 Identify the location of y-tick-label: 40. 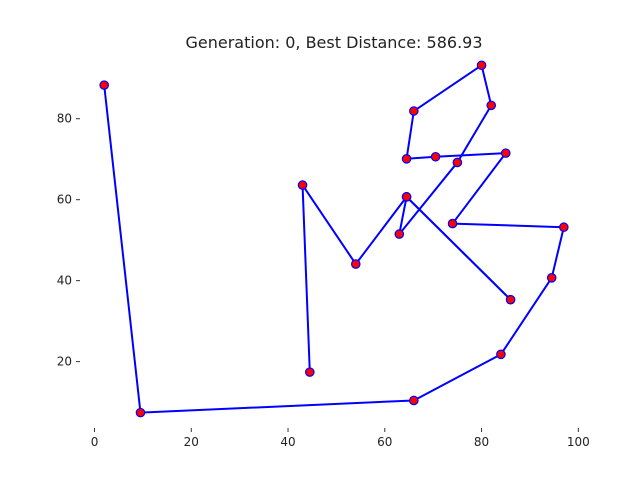
(64, 281).